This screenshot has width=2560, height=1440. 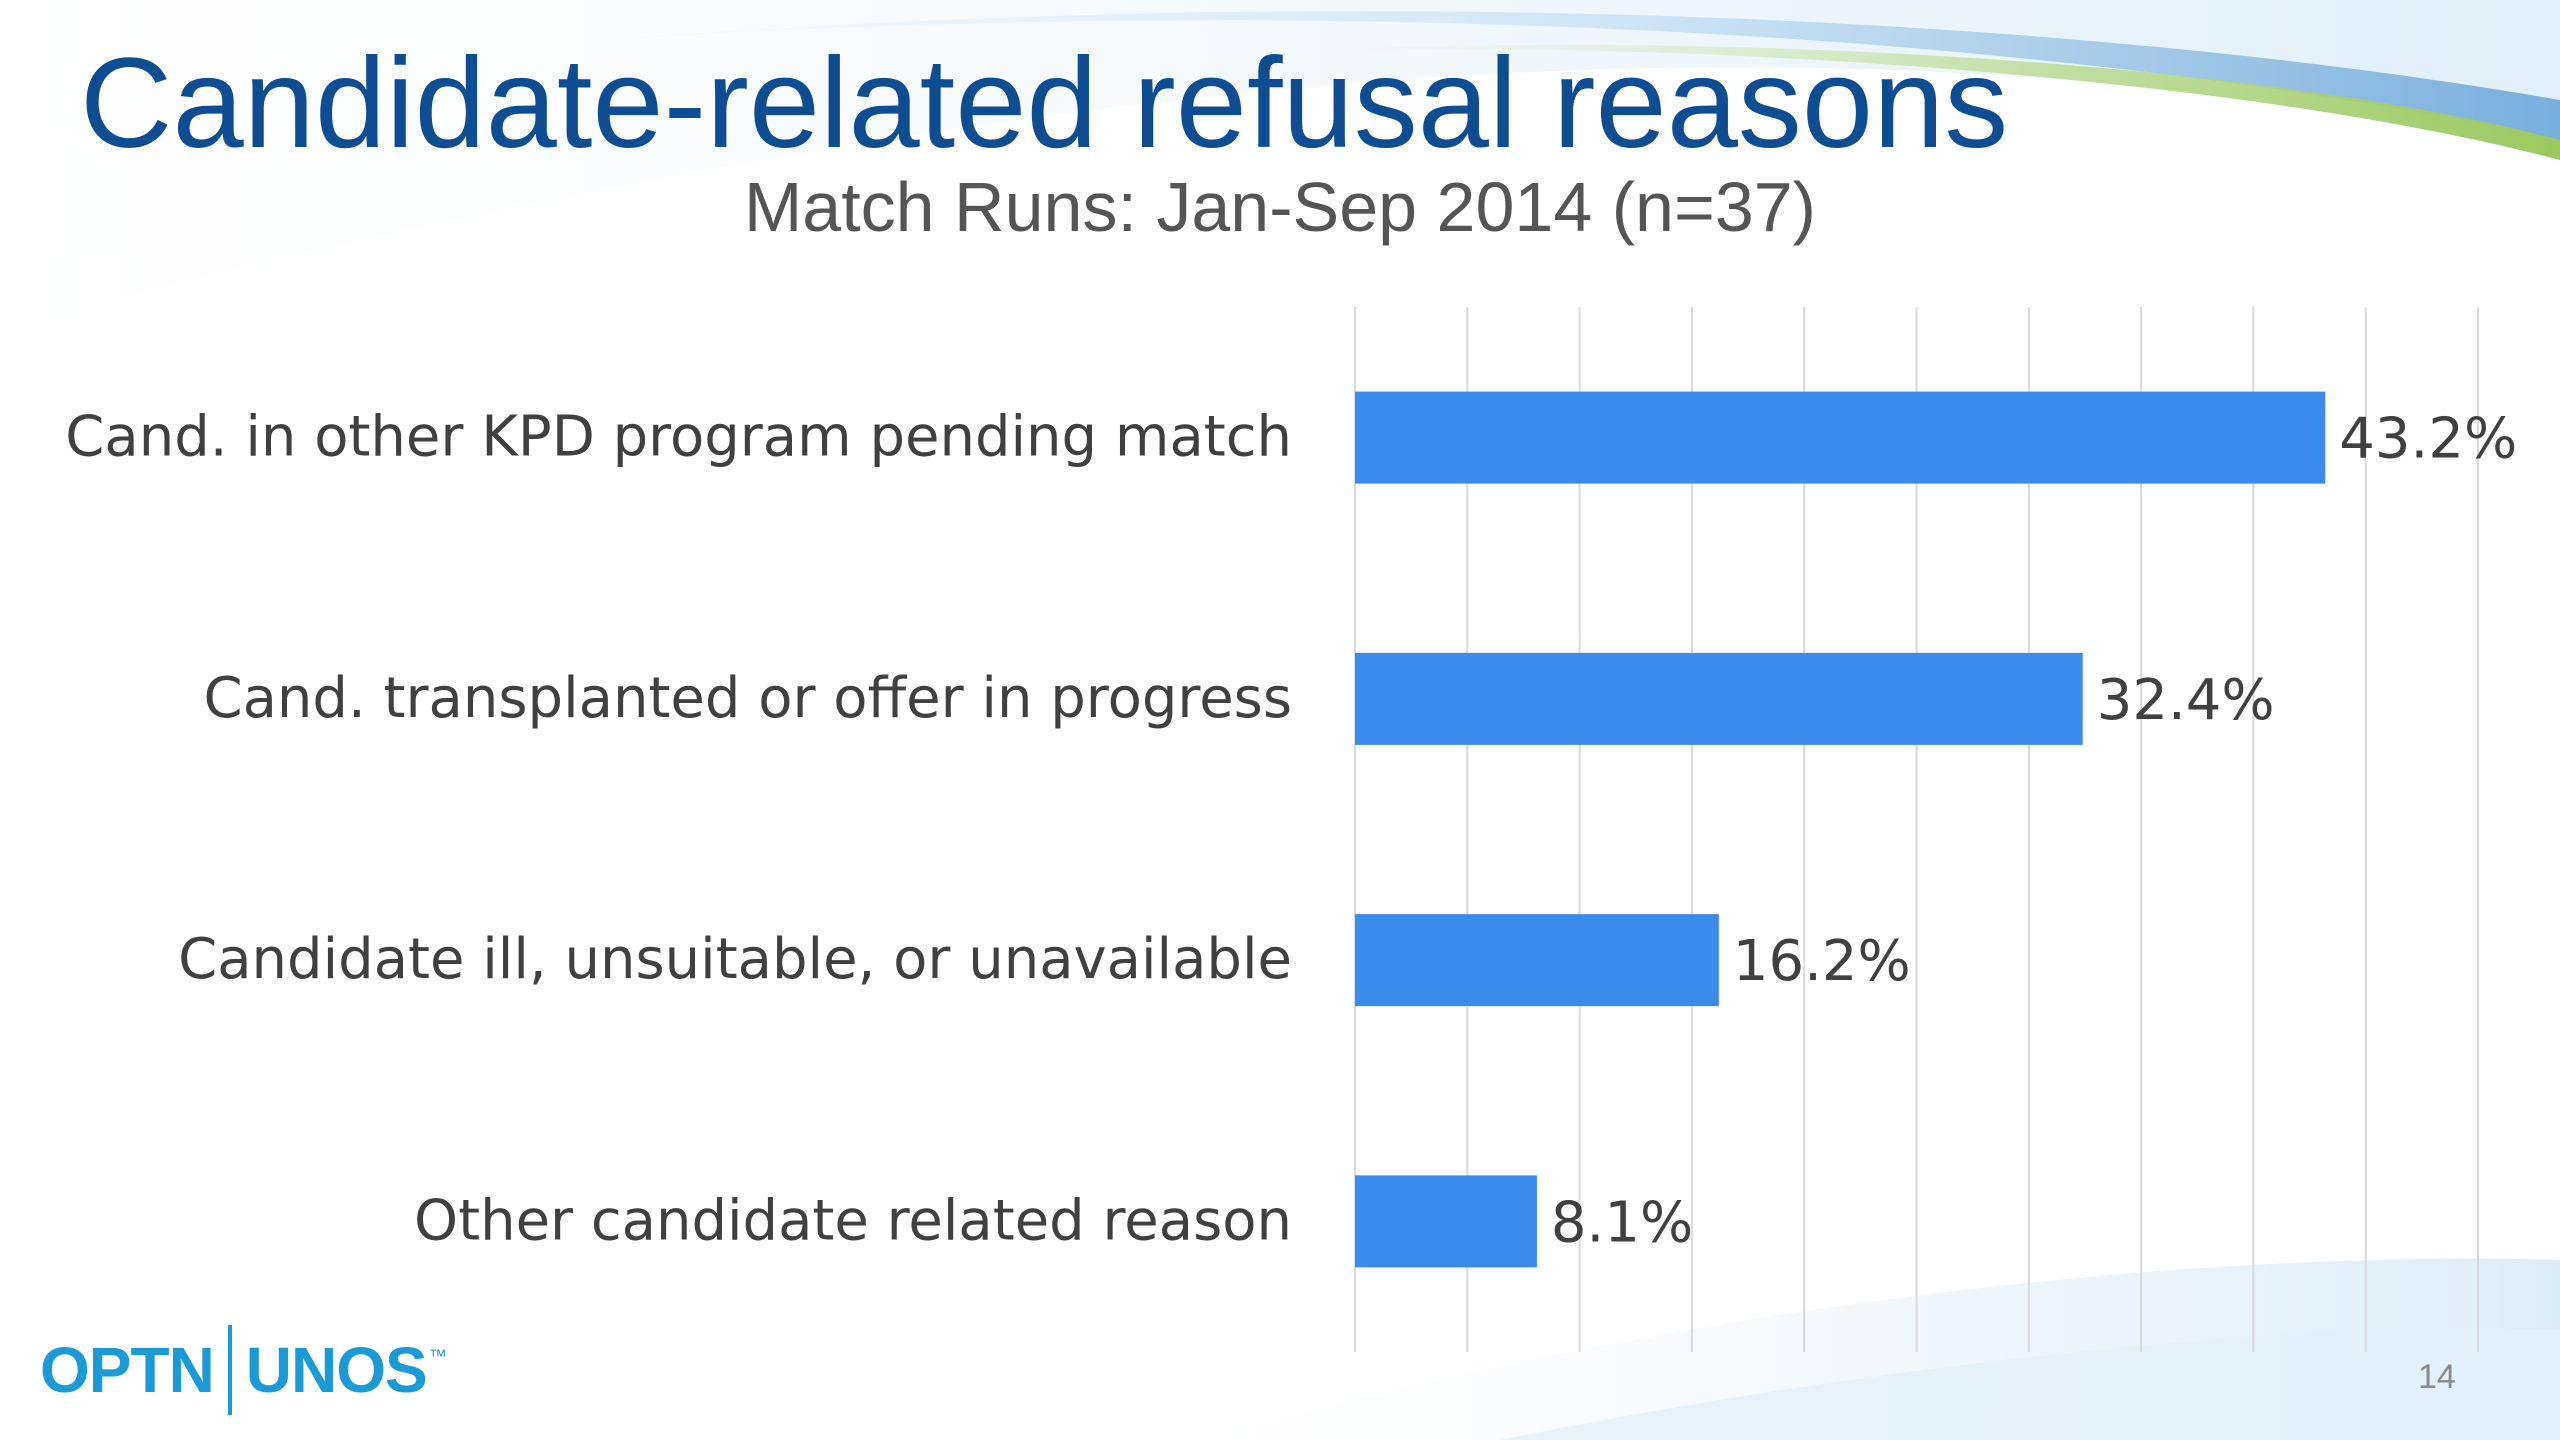 What do you see at coordinates (853, 1220) in the screenshot?
I see `category-label: Other candidate related reason` at bounding box center [853, 1220].